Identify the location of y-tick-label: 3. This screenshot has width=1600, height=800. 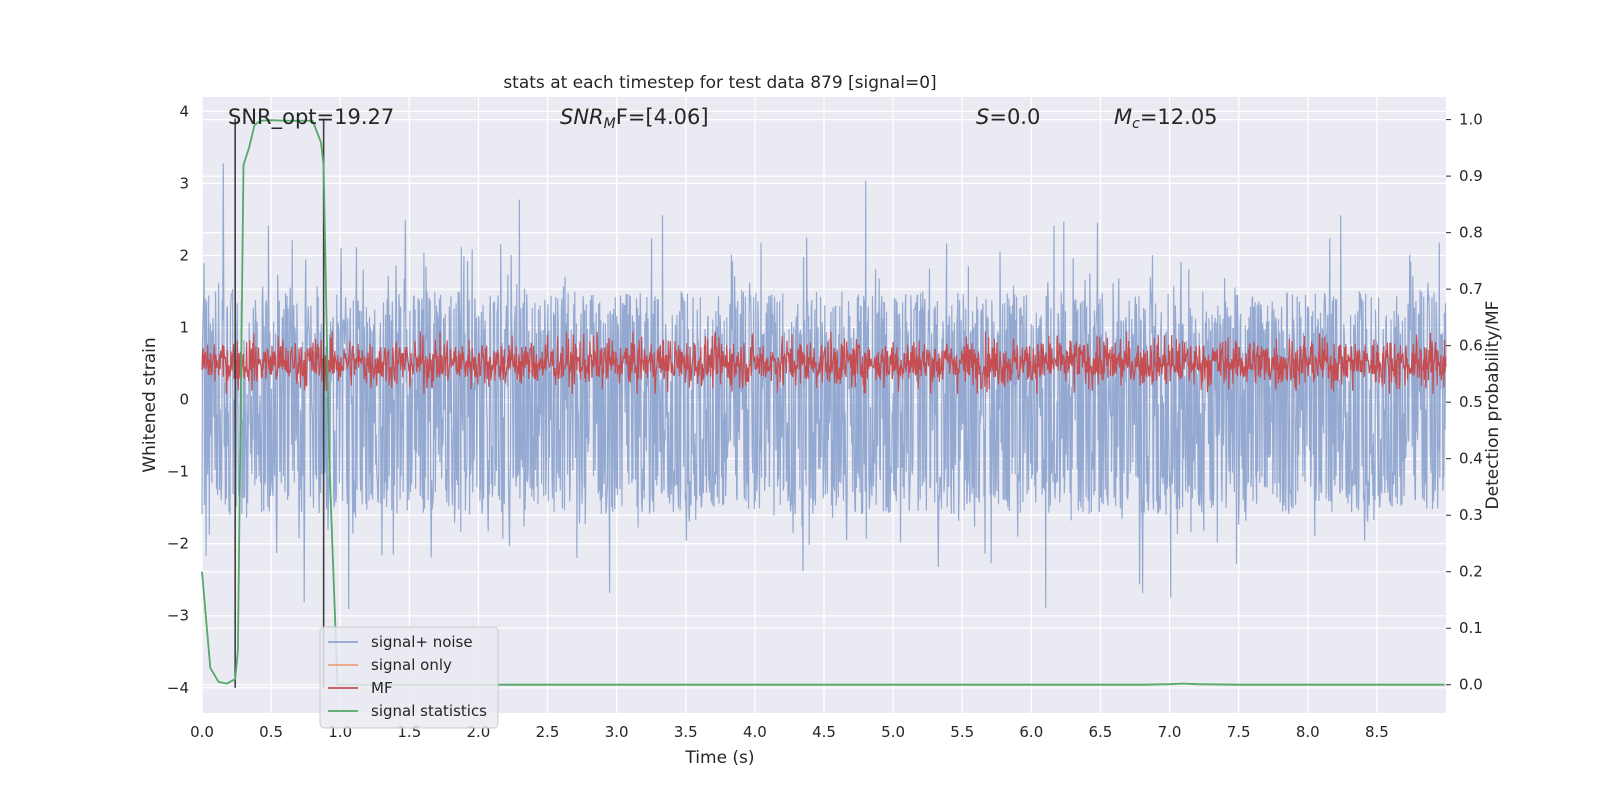
(184, 183).